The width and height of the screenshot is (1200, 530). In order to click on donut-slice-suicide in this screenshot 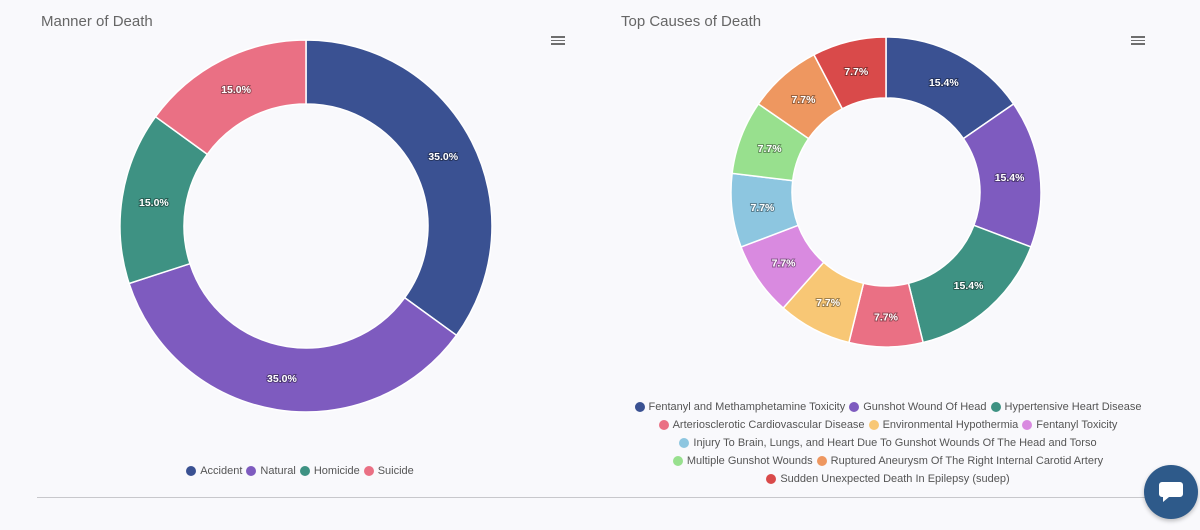, I will do `click(230, 97)`.